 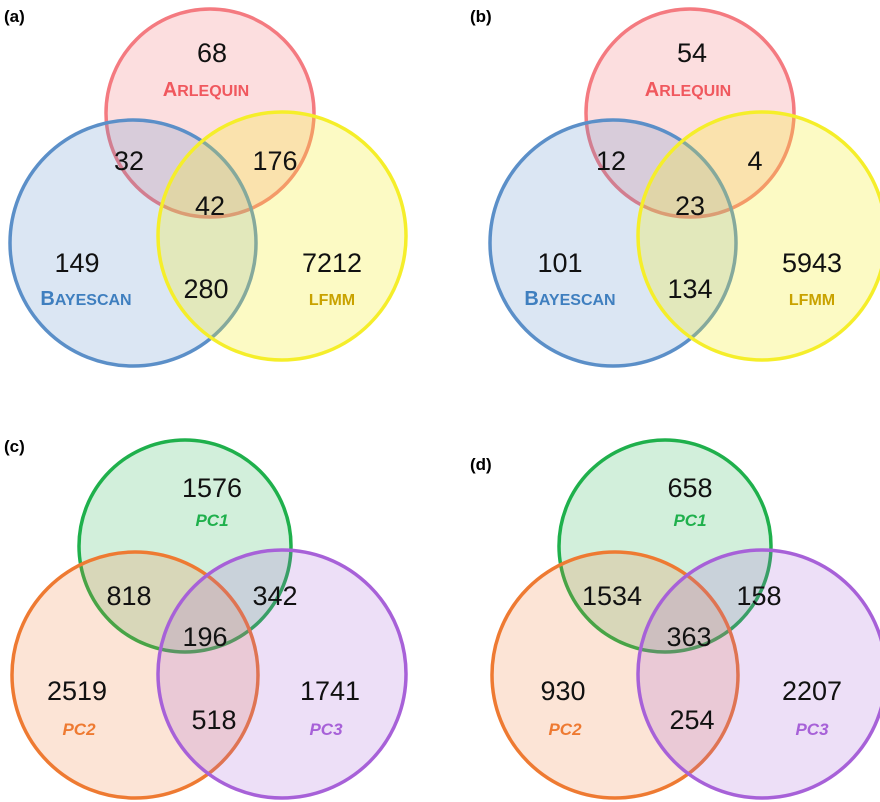 I want to click on count-pc1-pc3-d: 158, so click(x=758, y=596).